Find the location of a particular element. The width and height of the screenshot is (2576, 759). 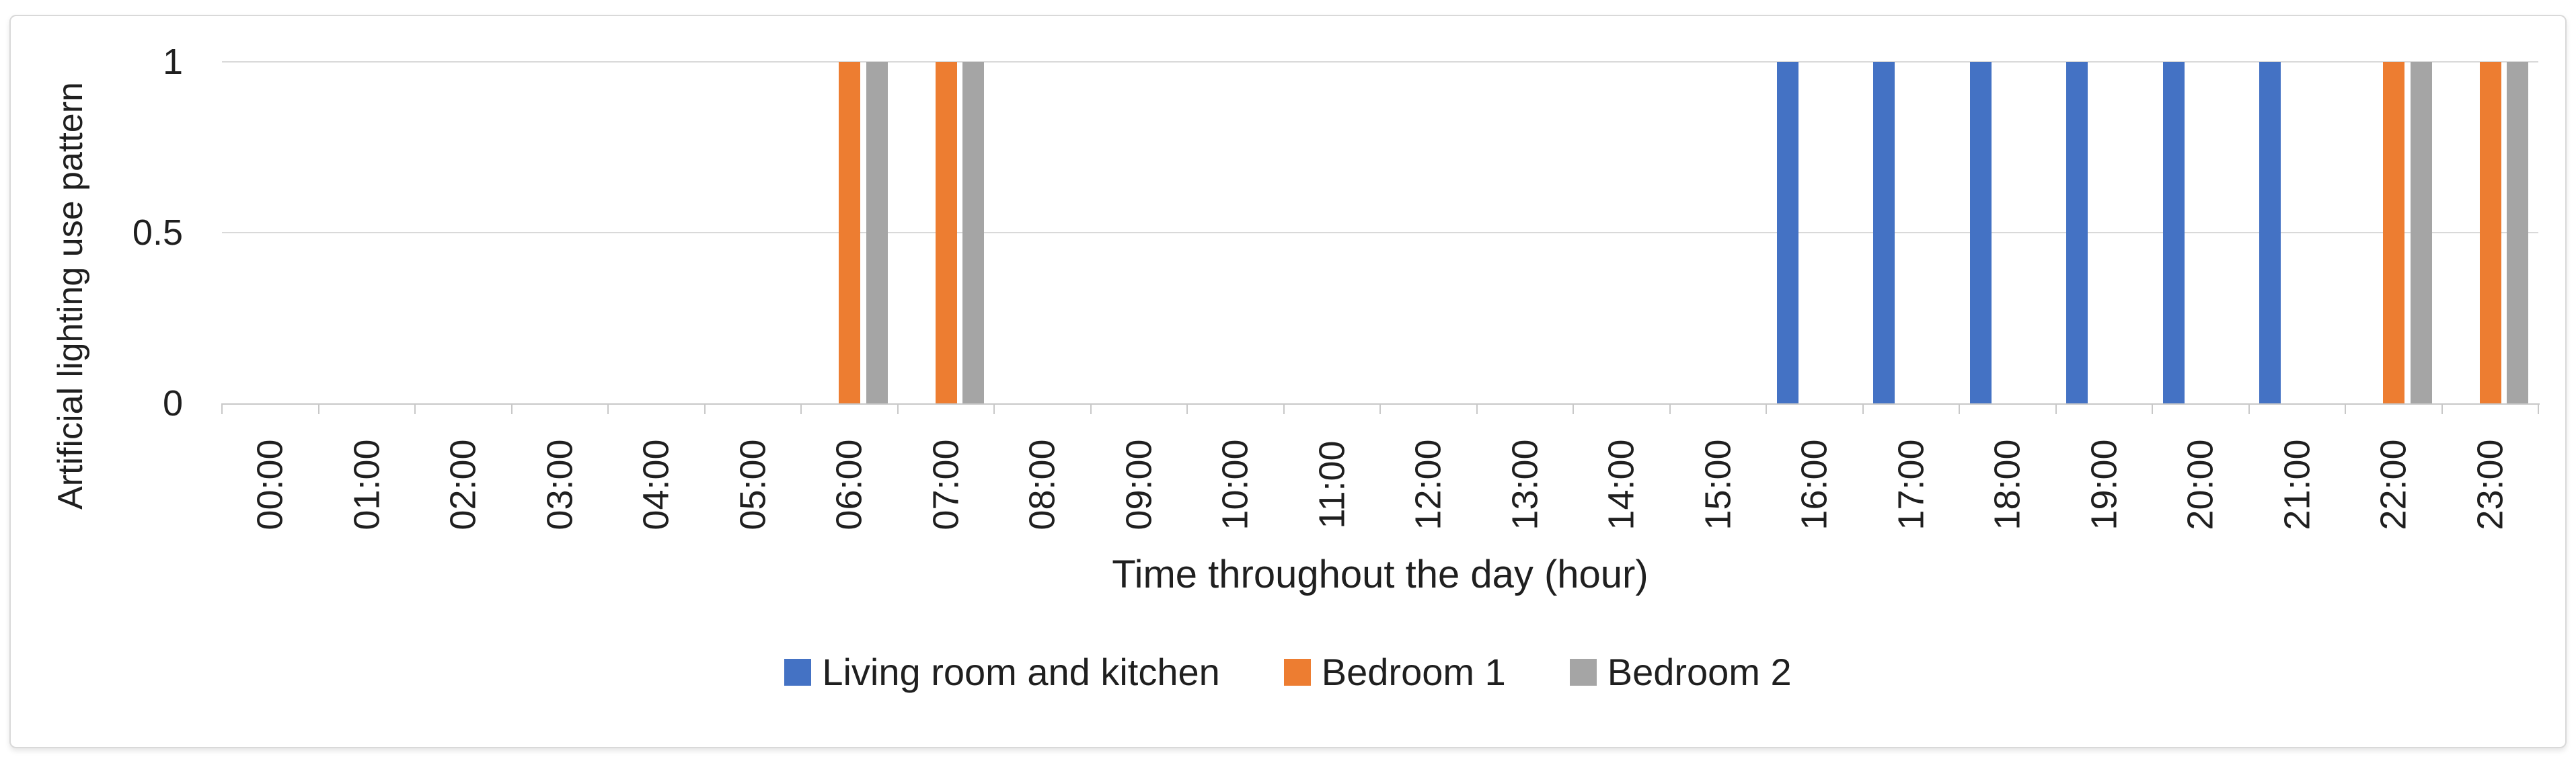

x-tick-label-text: 07:00 is located at coordinates (946, 484).